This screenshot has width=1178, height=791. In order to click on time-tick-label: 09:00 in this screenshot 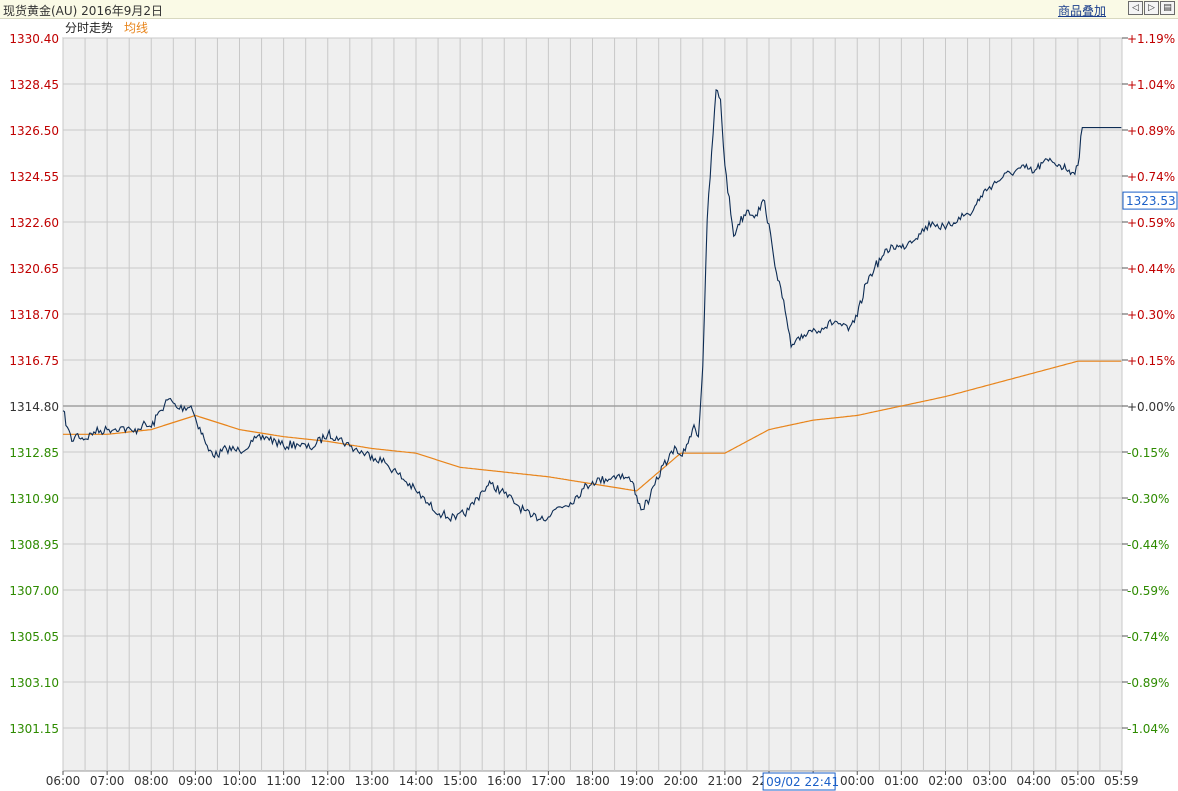, I will do `click(195, 781)`.